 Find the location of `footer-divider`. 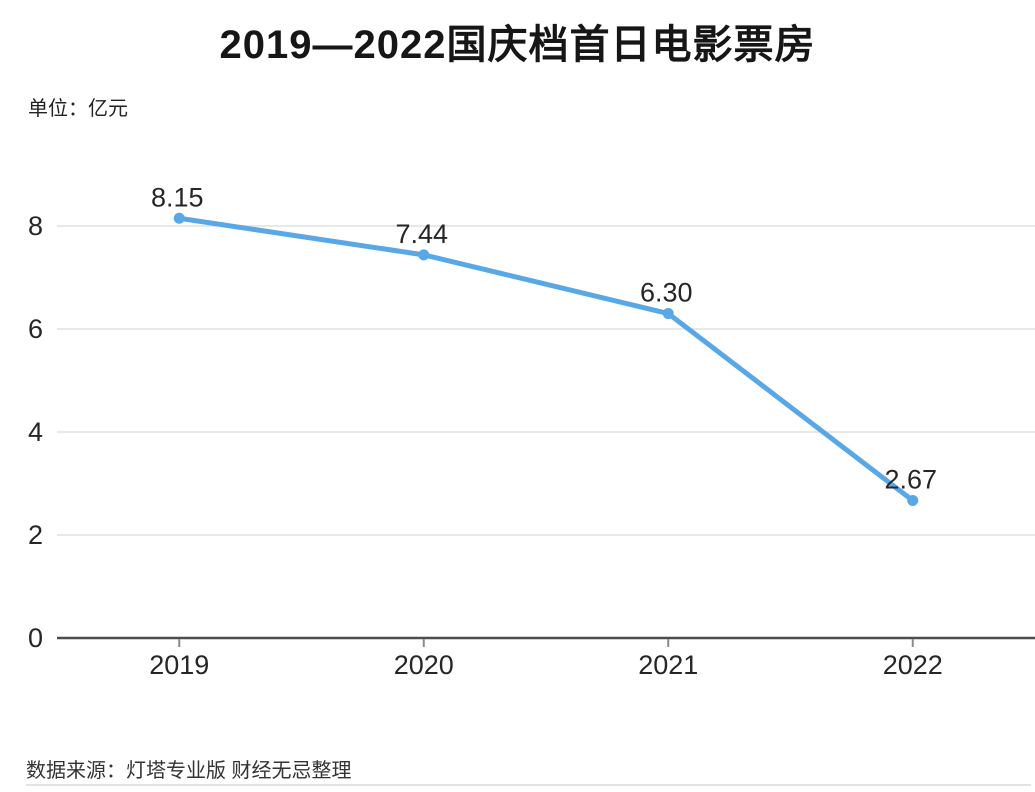

footer-divider is located at coordinates (528, 785).